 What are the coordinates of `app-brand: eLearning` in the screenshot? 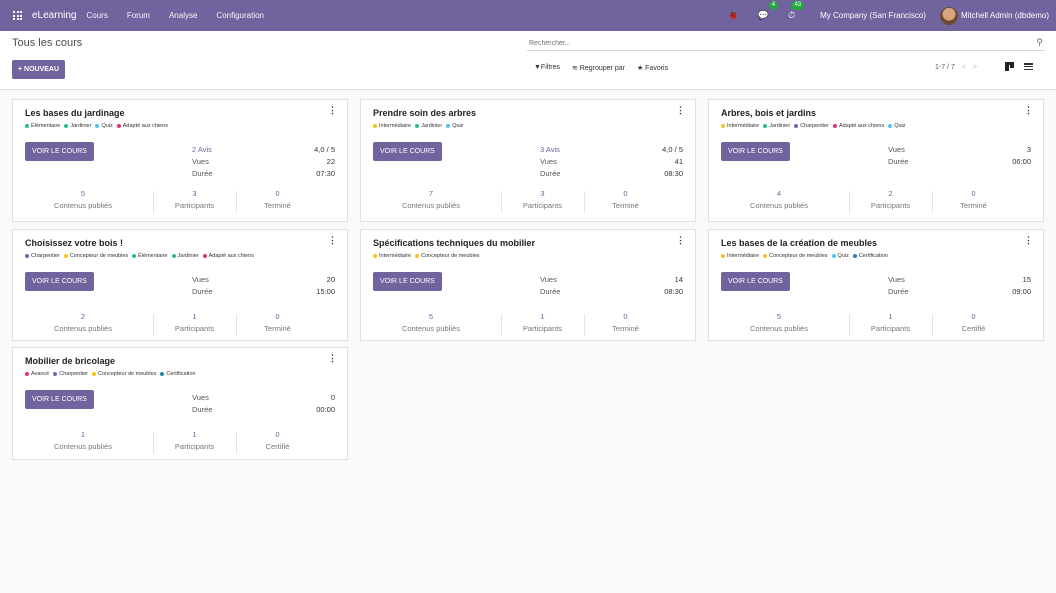 It's located at (54, 15).